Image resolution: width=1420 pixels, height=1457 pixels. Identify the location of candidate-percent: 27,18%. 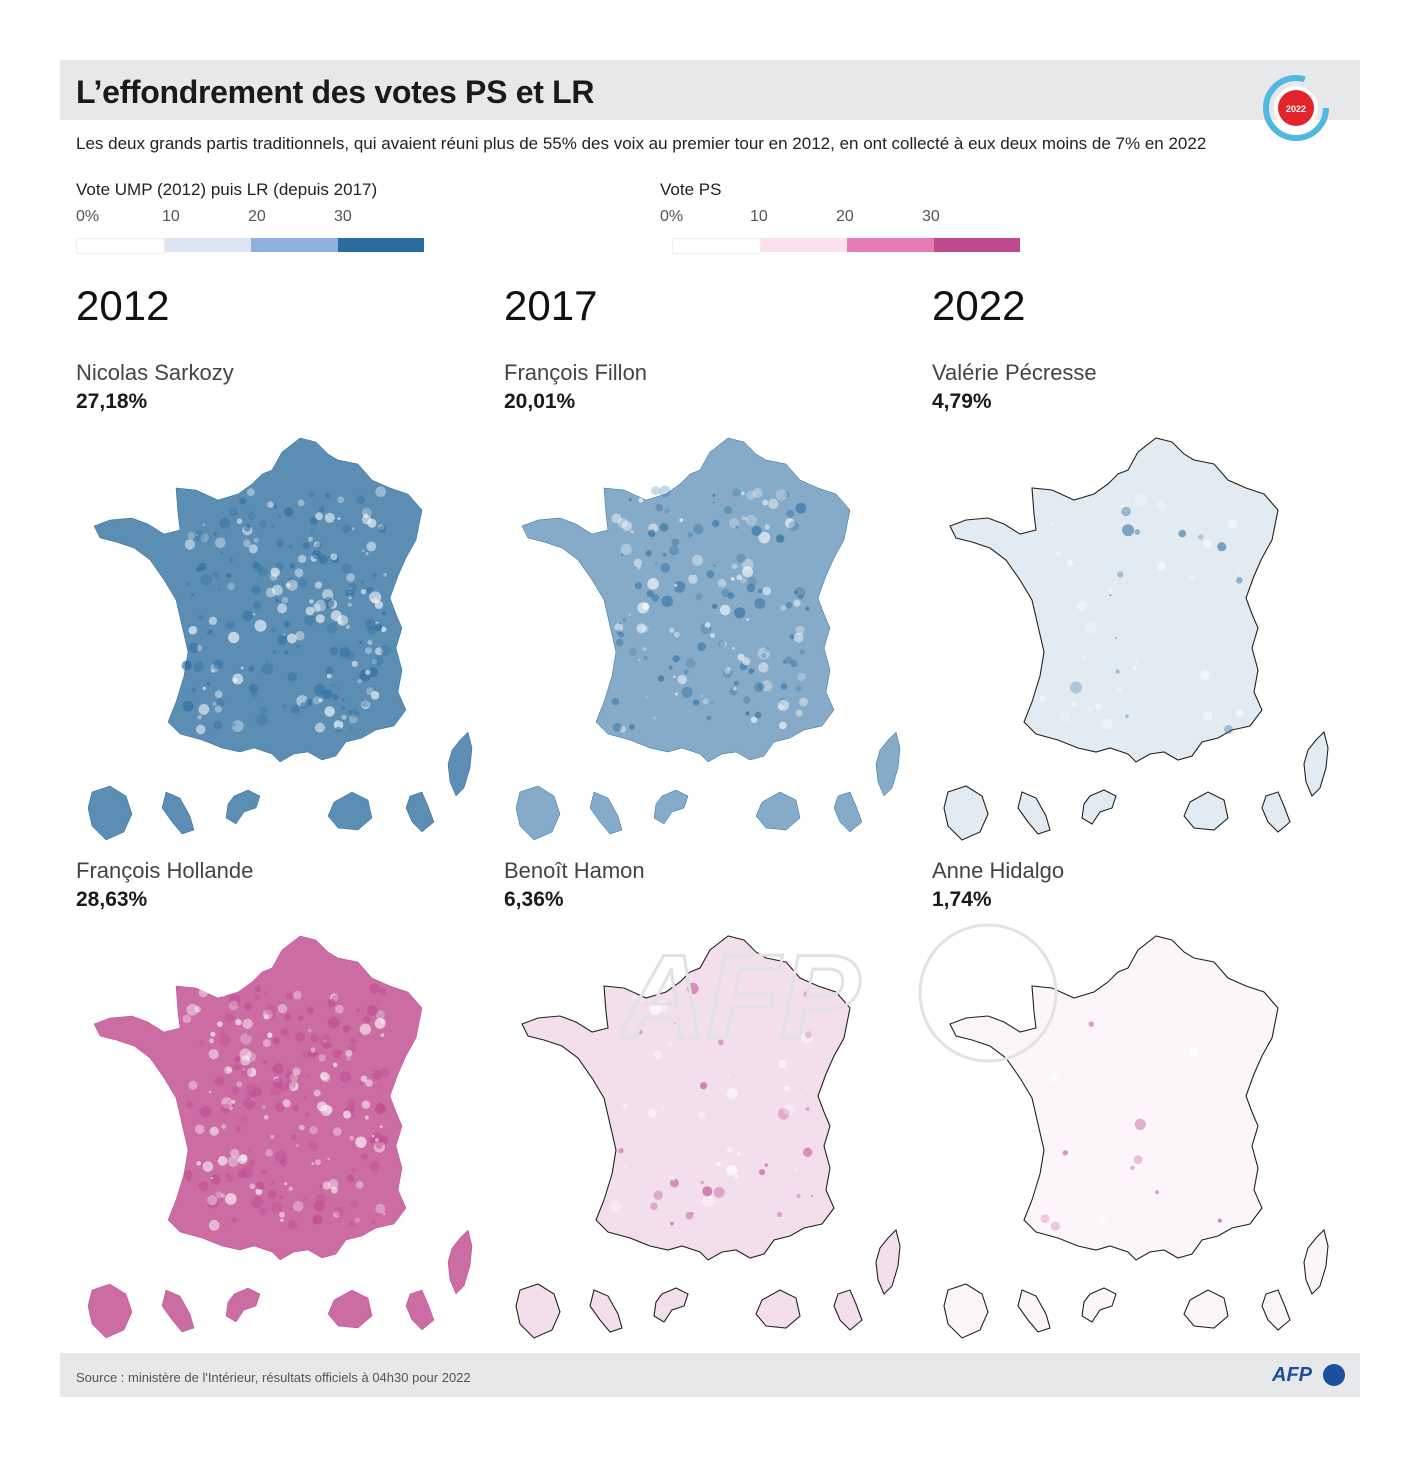
(112, 401).